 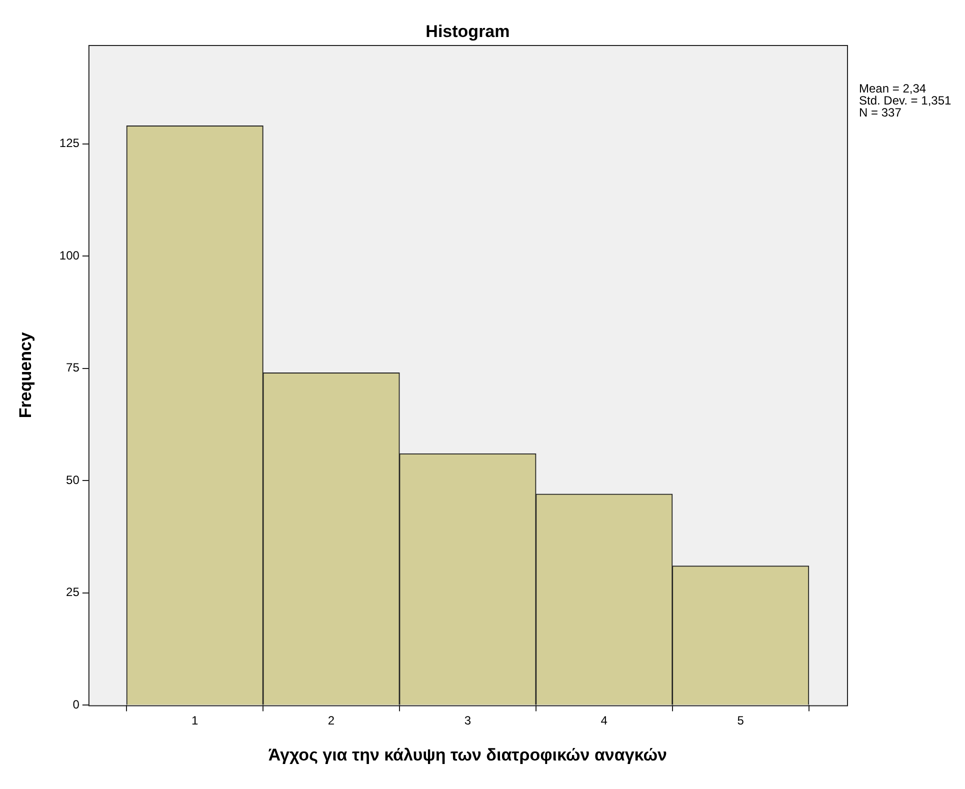 What do you see at coordinates (604, 721) in the screenshot?
I see `x-tick-label: 4` at bounding box center [604, 721].